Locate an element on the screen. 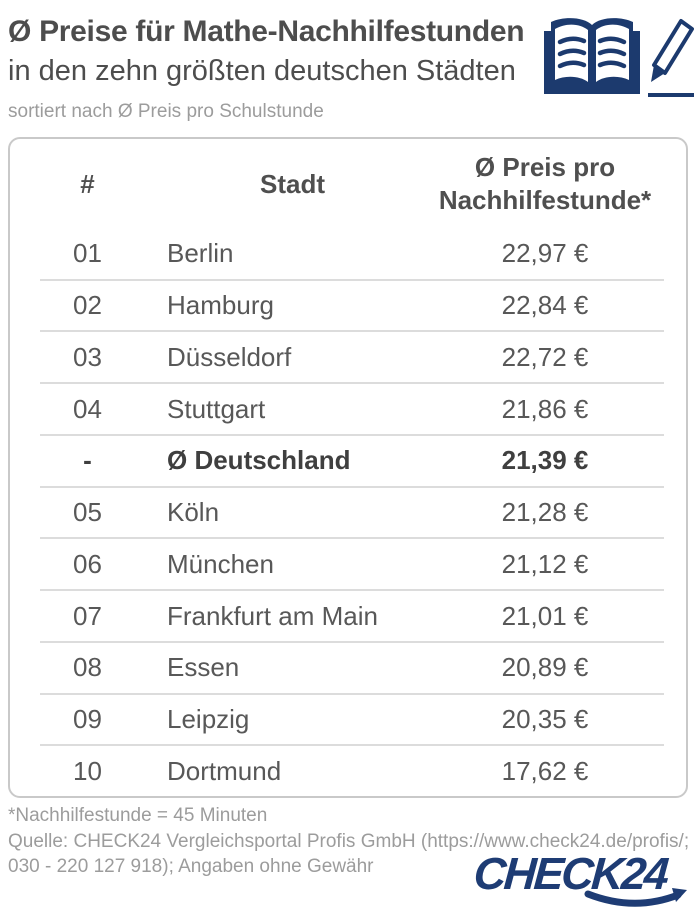 Image resolution: width=696 pixels, height=917 pixels. rank-cell: 06 is located at coordinates (87, 563).